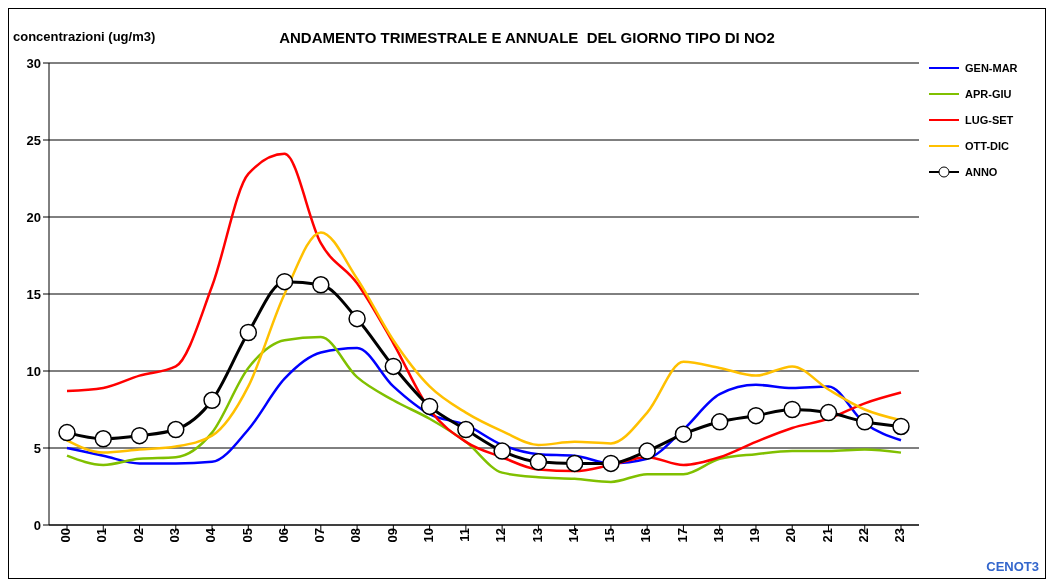 Image resolution: width=1054 pixels, height=585 pixels. What do you see at coordinates (211, 535) in the screenshot?
I see `x-tick-label: 04` at bounding box center [211, 535].